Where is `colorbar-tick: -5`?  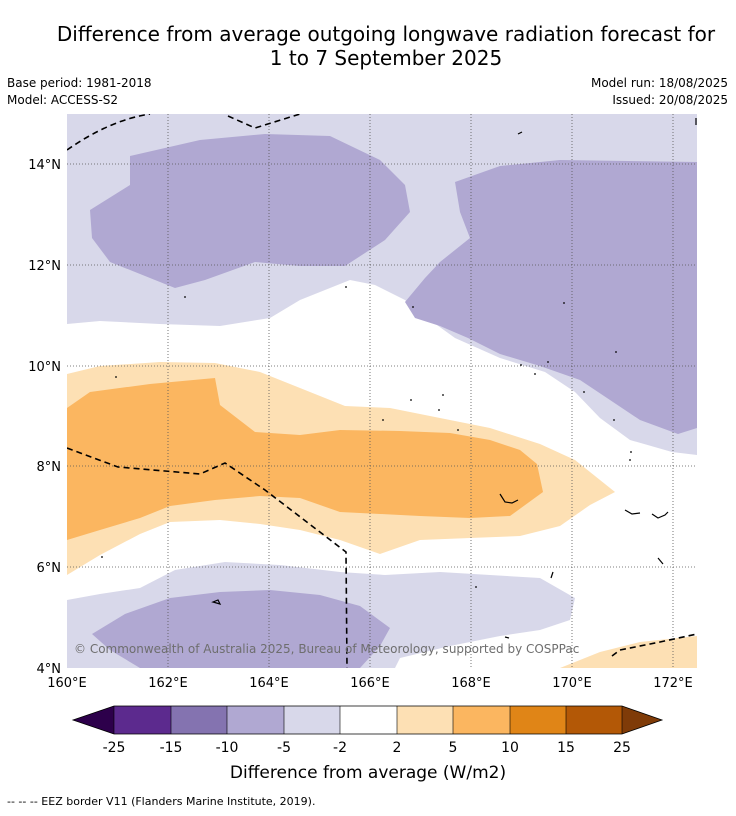 colorbar-tick: -5 is located at coordinates (284, 748).